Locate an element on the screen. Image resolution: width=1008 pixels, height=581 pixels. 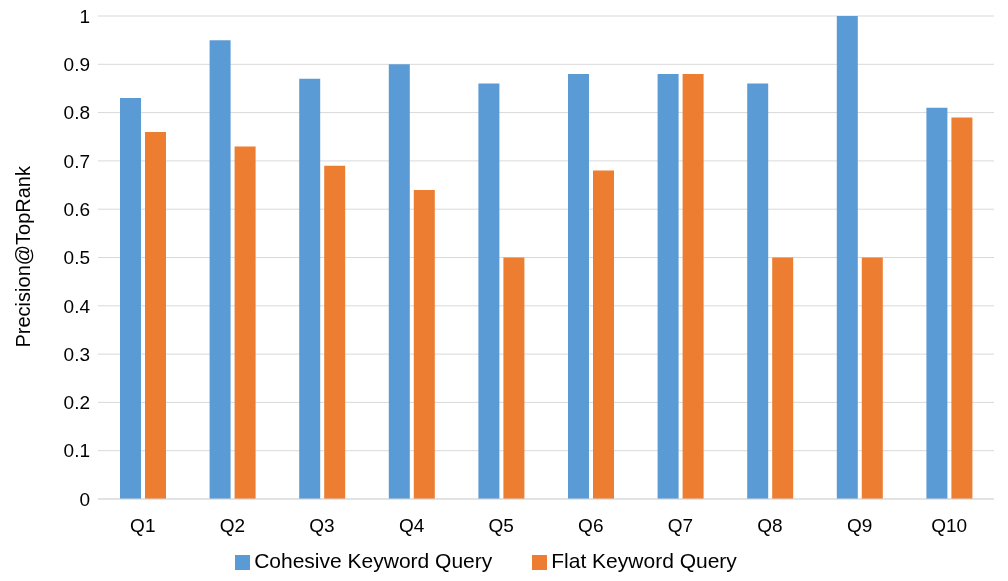
x-tick-label: Q5 is located at coordinates (501, 526).